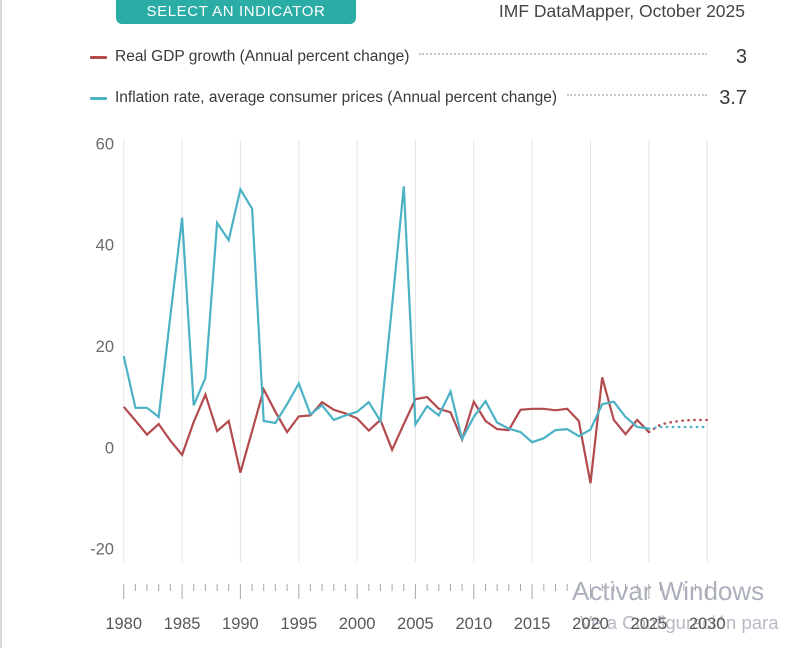 This screenshot has height=648, width=800. Describe the element at coordinates (236, 12) in the screenshot. I see `select-indicator-button: SELECT AN INDICATOR` at that location.